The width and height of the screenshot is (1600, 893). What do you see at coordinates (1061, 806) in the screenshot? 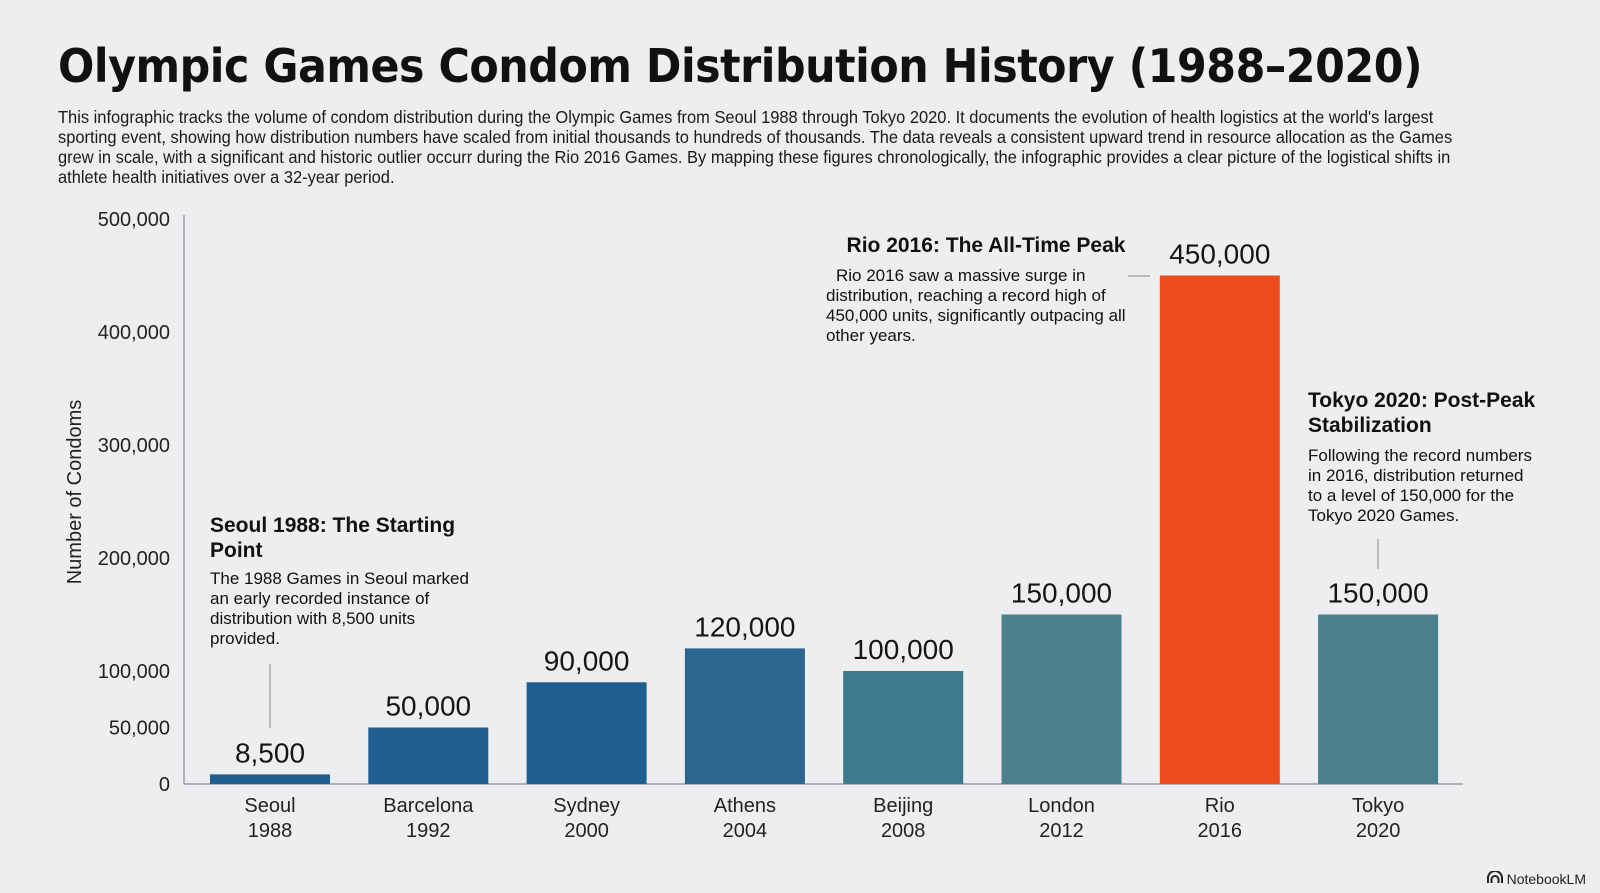
I see `x-tick-label: London` at bounding box center [1061, 806].